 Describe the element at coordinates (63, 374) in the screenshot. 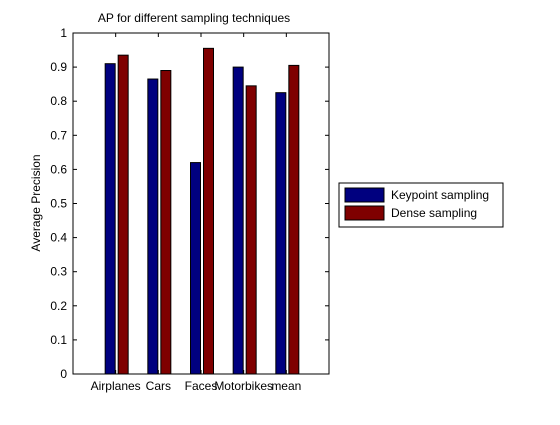

I see `y-tick-label: 0` at that location.